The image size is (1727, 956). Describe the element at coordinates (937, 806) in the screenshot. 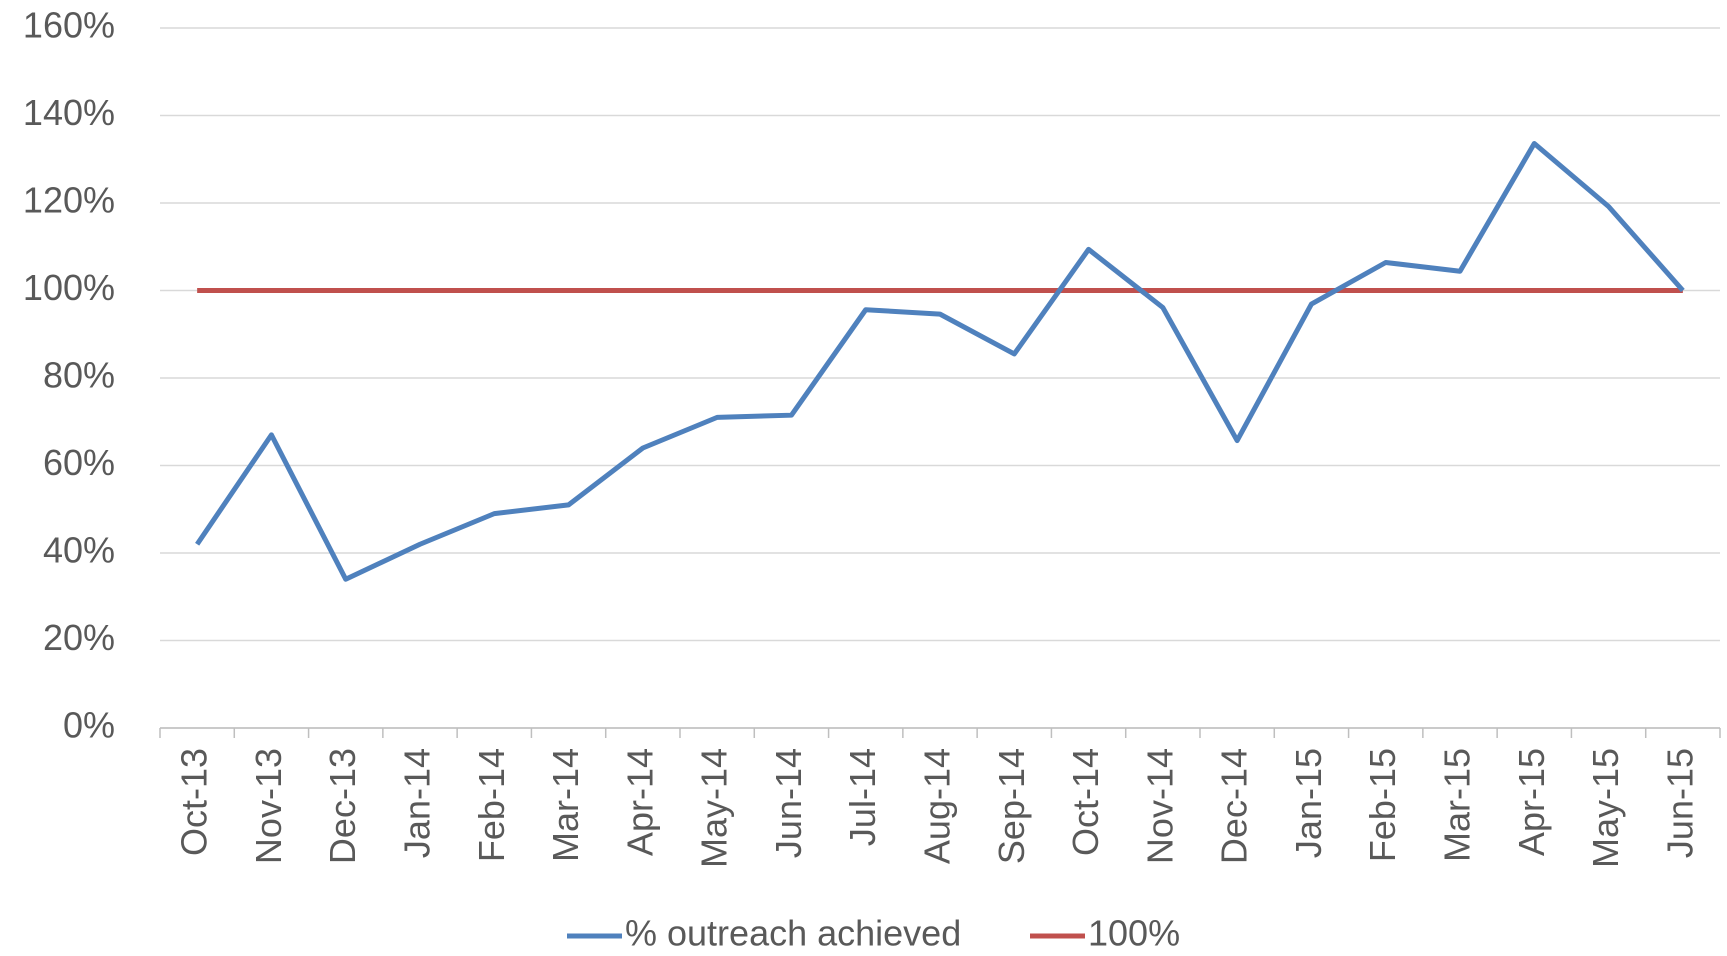

I see `x-tick-label: Aug-14` at that location.